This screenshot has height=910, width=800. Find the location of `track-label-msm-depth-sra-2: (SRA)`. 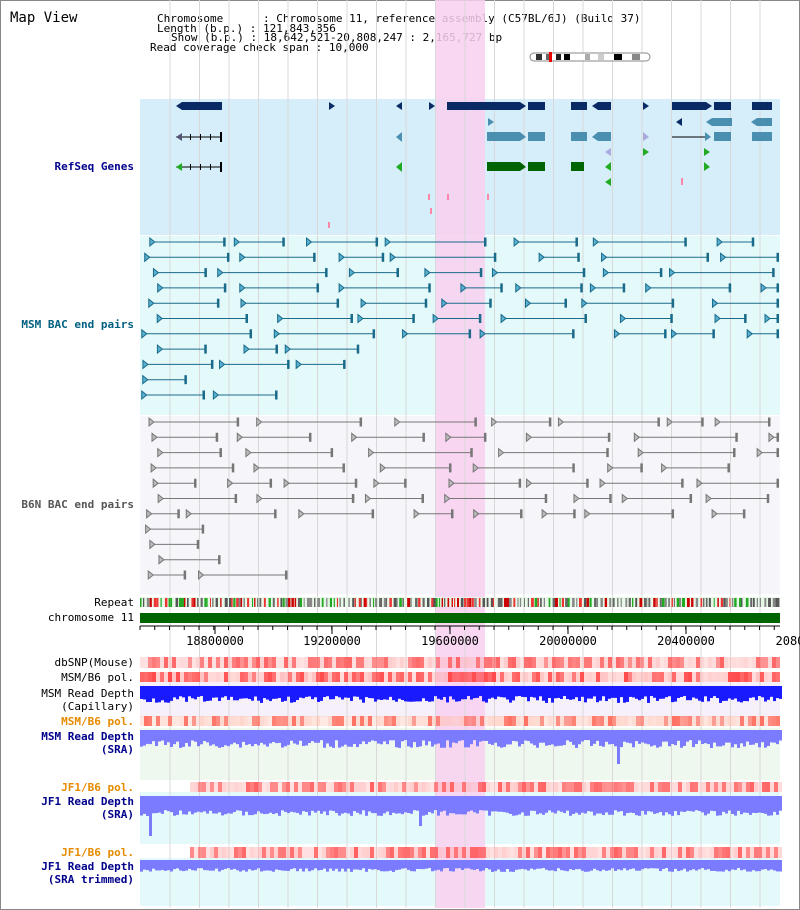

track-label-msm-depth-sra-2: (SRA) is located at coordinates (117, 749).